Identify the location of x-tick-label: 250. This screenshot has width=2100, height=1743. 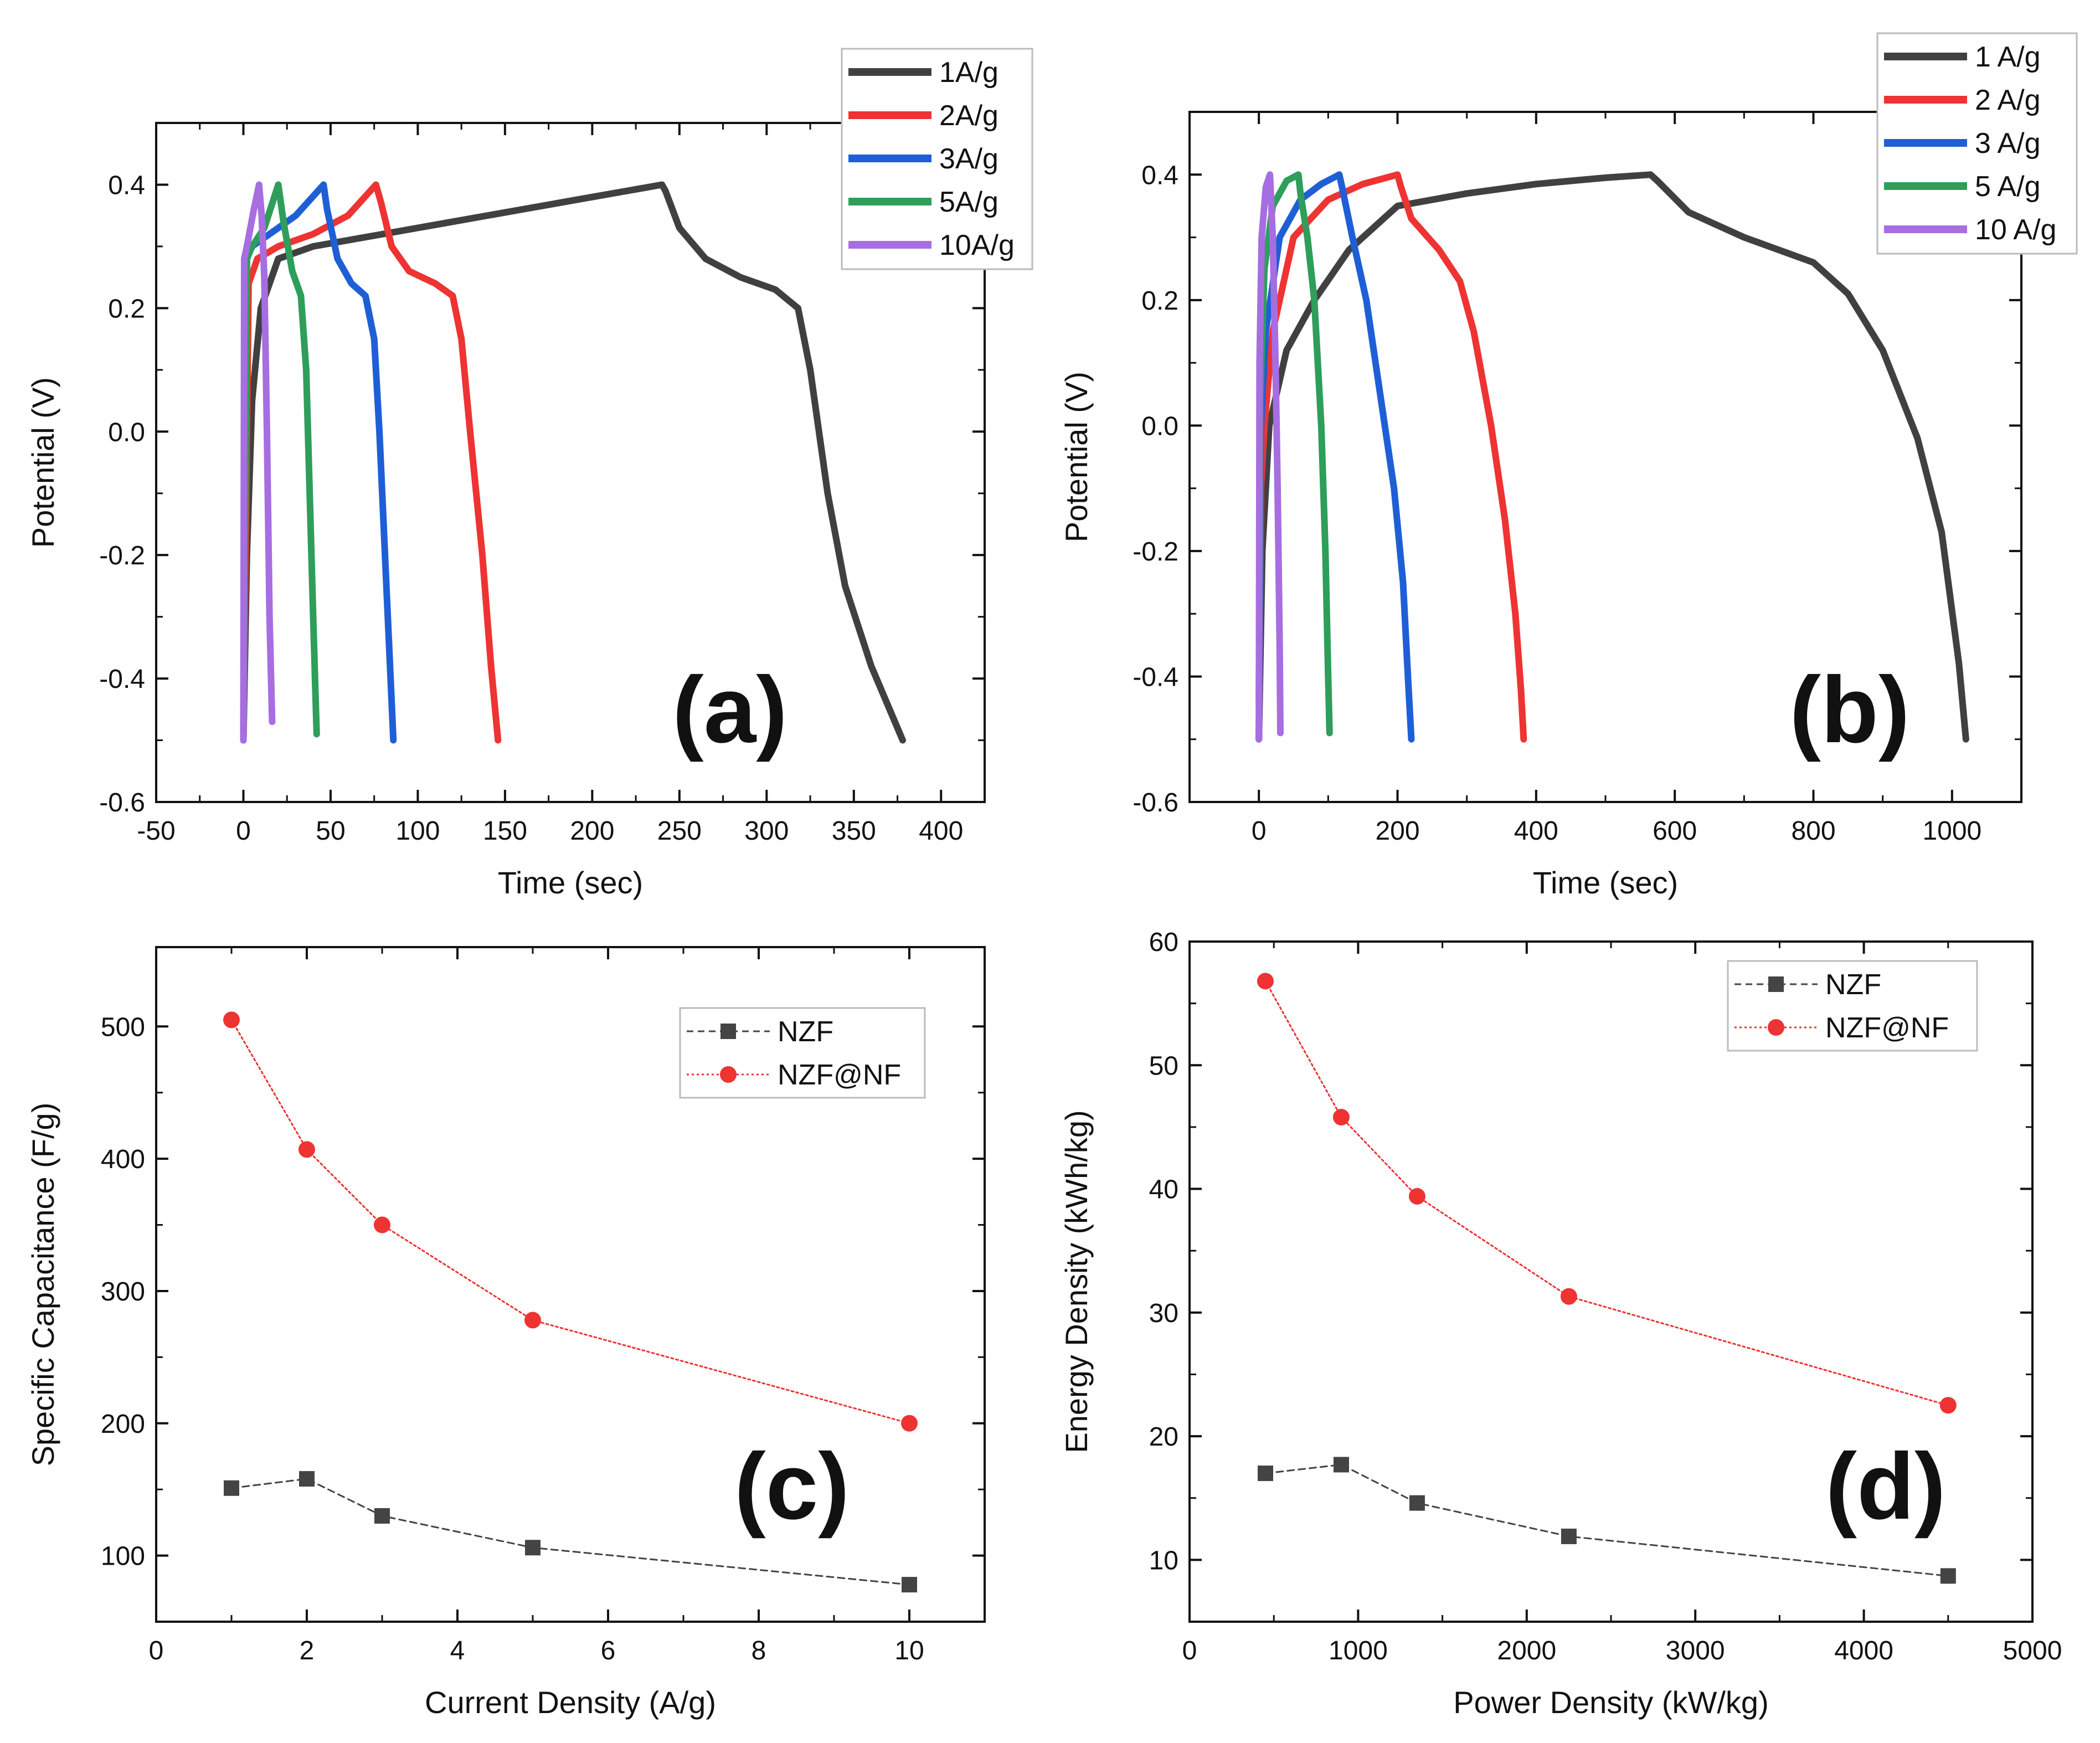
(679, 831).